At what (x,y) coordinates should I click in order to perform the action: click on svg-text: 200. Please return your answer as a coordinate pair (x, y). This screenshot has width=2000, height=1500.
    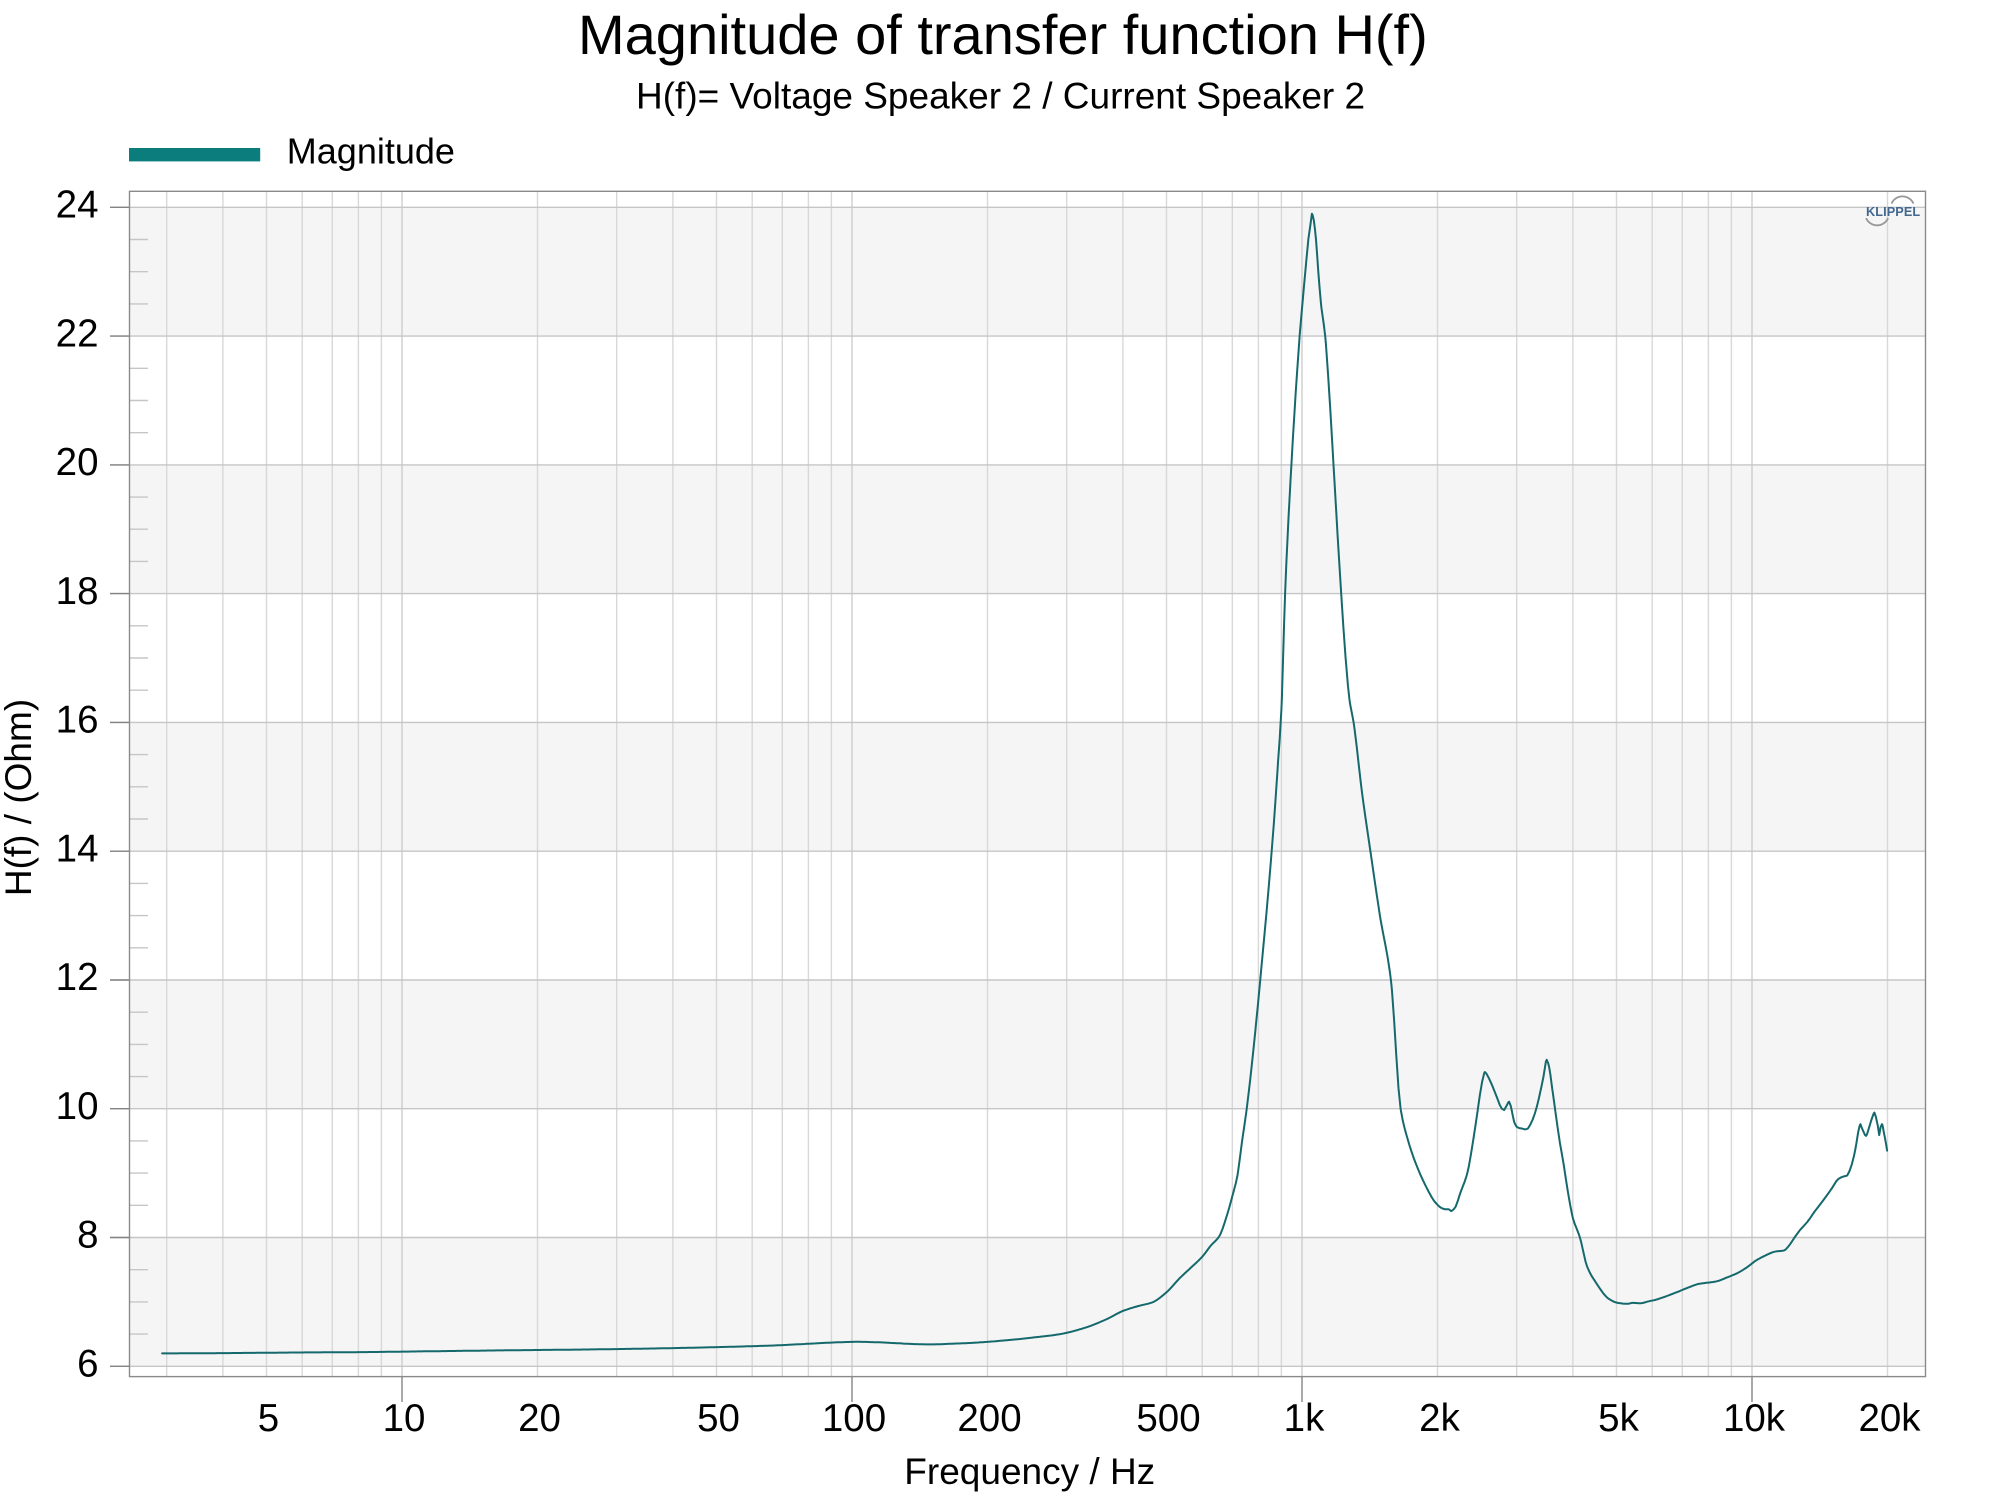
    Looking at the image, I should click on (989, 1418).